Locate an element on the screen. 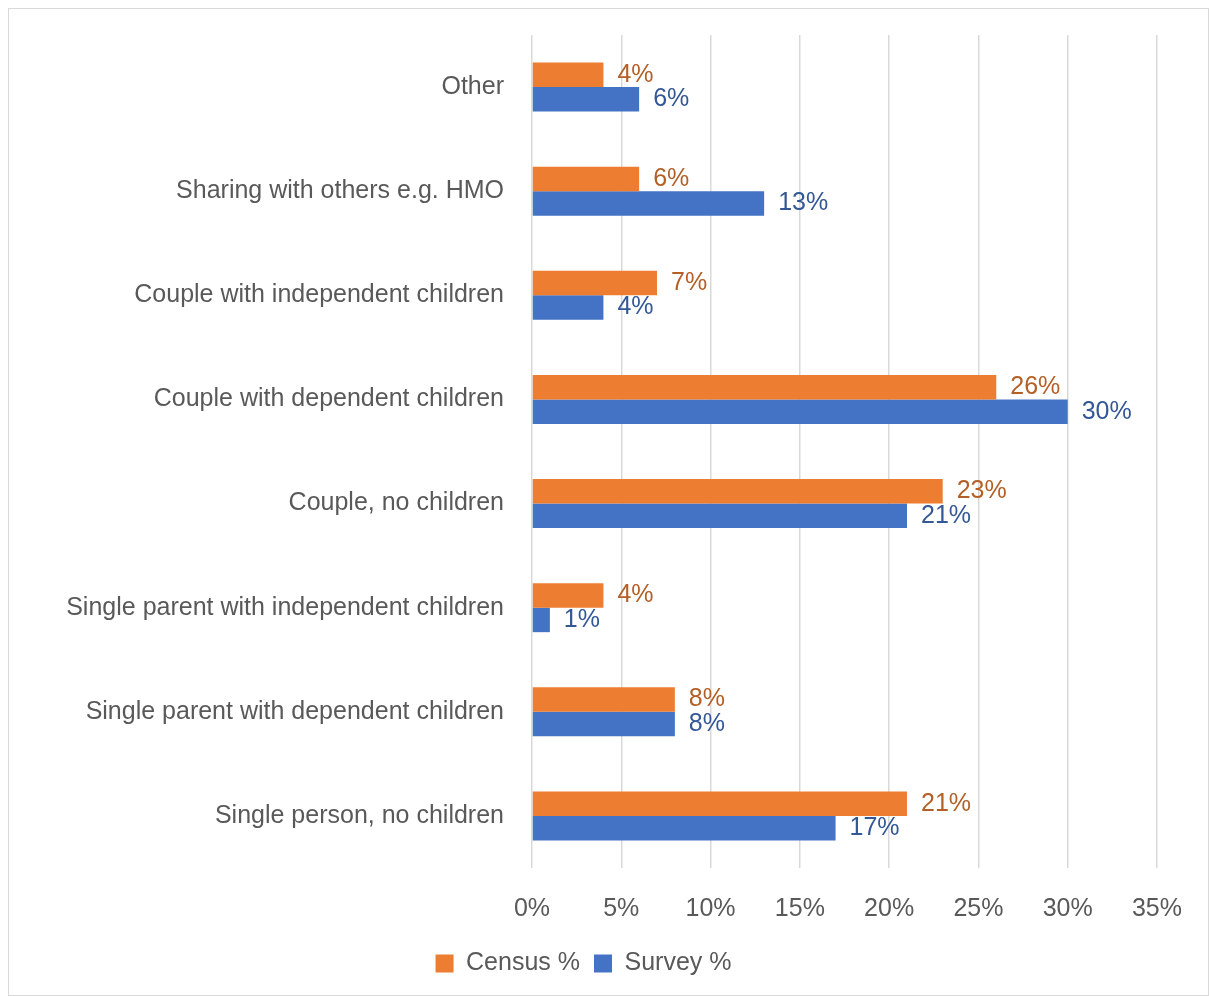  data-label: 21% is located at coordinates (946, 801).